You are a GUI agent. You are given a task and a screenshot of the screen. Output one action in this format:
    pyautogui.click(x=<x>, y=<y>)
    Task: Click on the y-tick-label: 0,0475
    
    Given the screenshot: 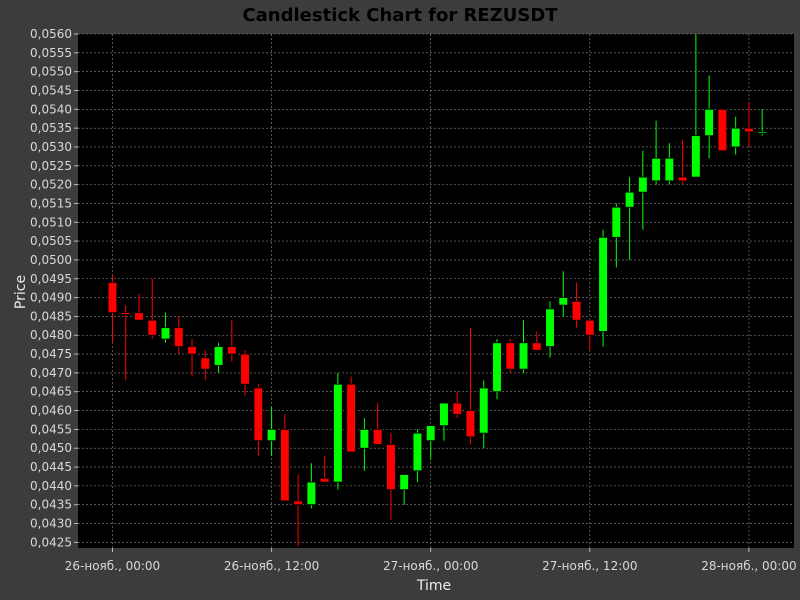 What is the action you would take?
    pyautogui.click(x=51, y=354)
    